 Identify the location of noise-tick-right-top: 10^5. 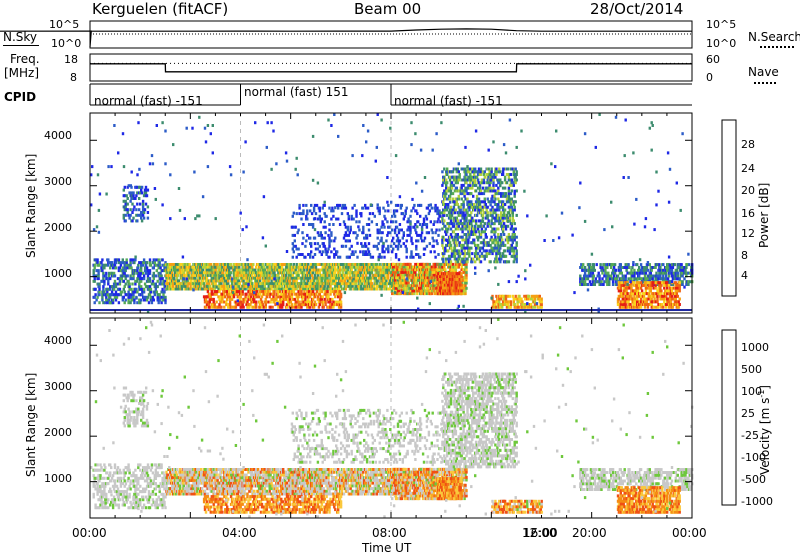
(721, 24).